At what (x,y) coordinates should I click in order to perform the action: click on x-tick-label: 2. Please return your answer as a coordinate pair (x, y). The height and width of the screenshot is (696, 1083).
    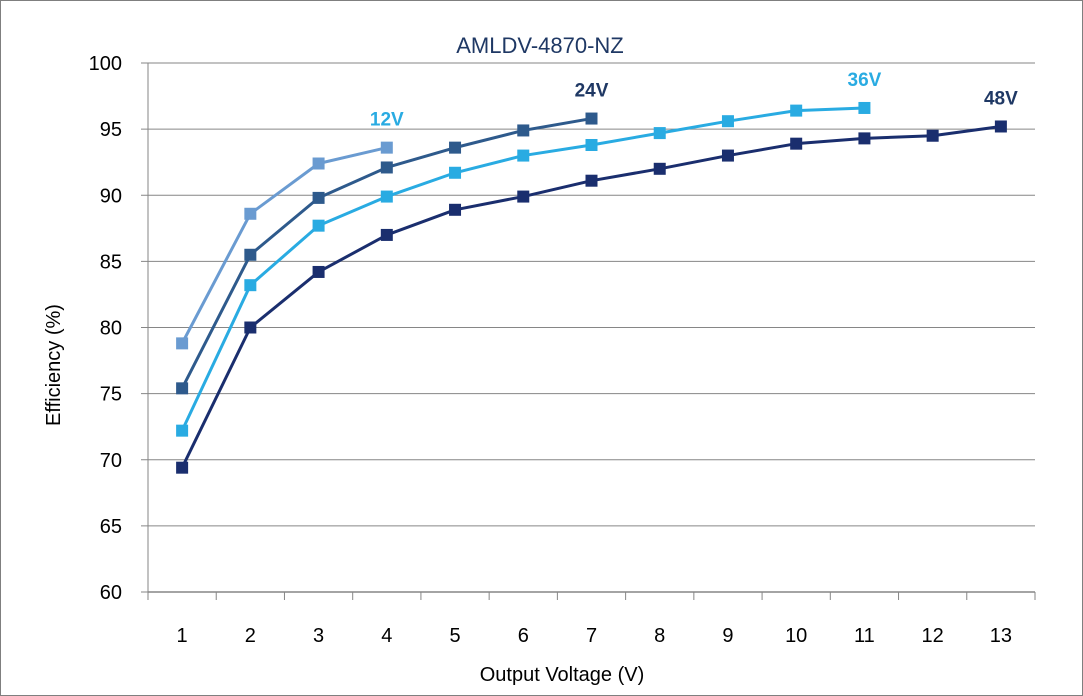
    Looking at the image, I should click on (250, 636).